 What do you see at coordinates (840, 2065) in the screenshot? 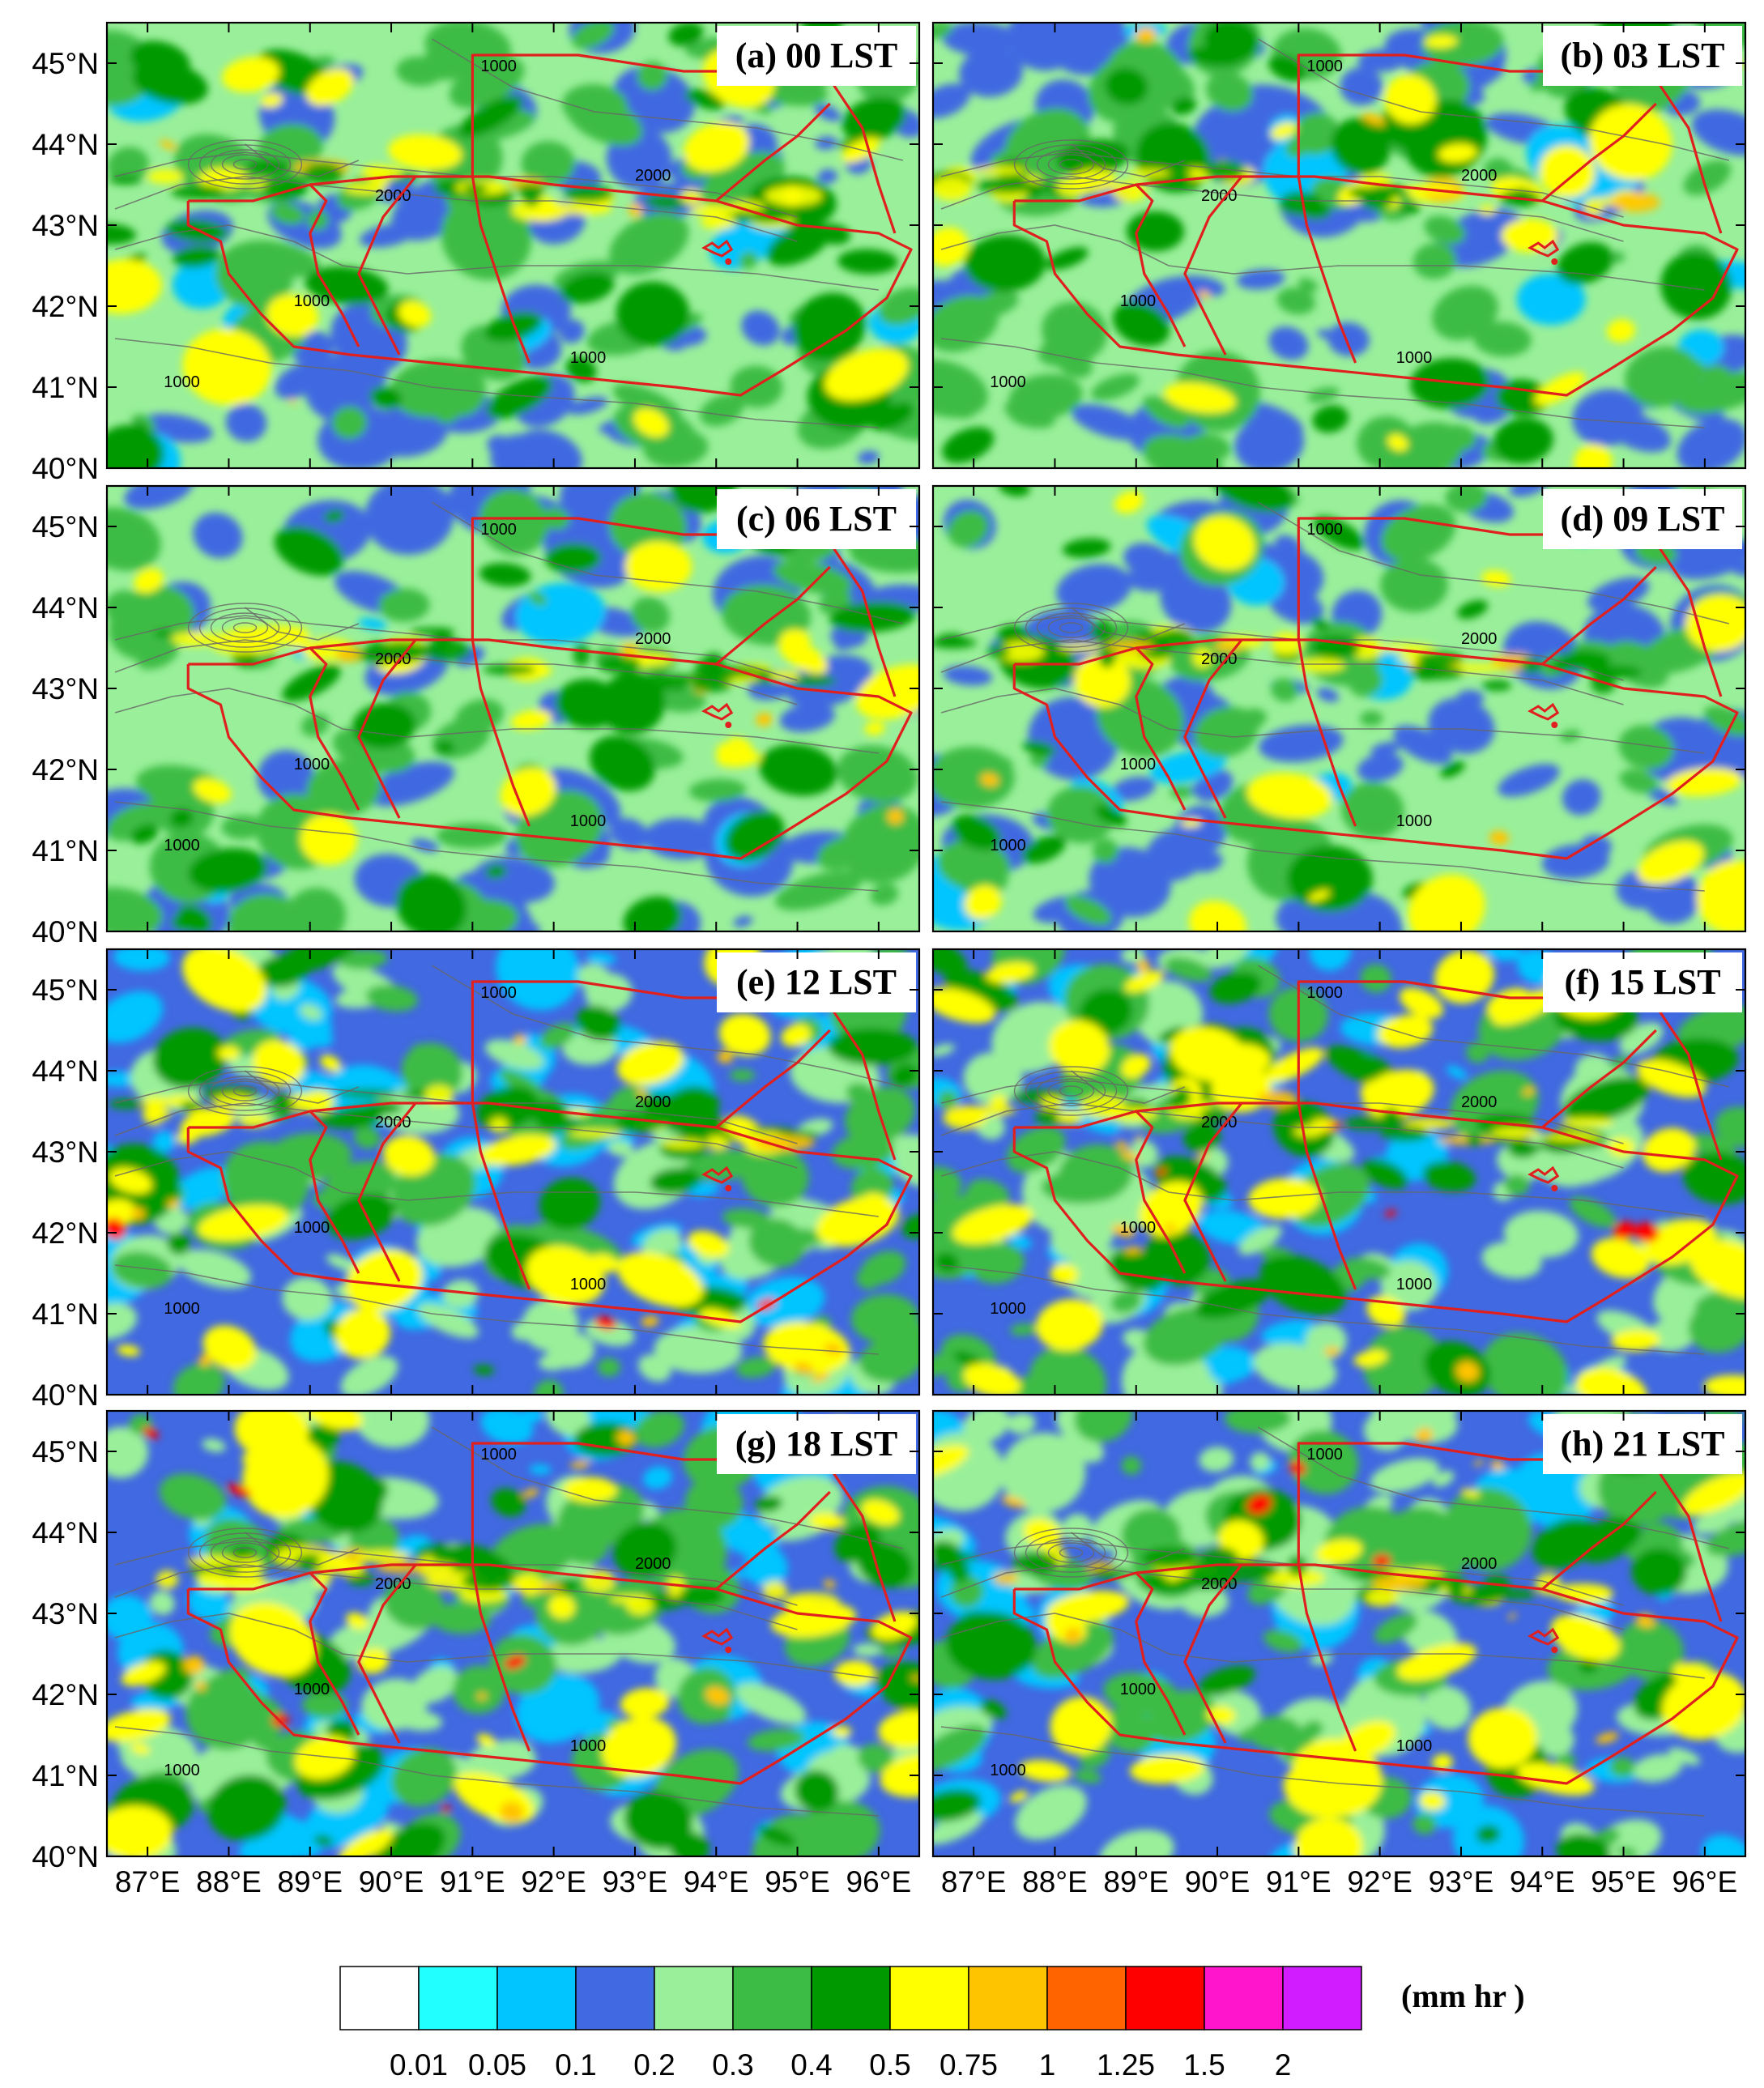
I see `colorbar-labels: 0.01 0.05 0.1 0.2 0.3 0.4 0.5 0.75 1 1.25 1.5 2` at bounding box center [840, 2065].